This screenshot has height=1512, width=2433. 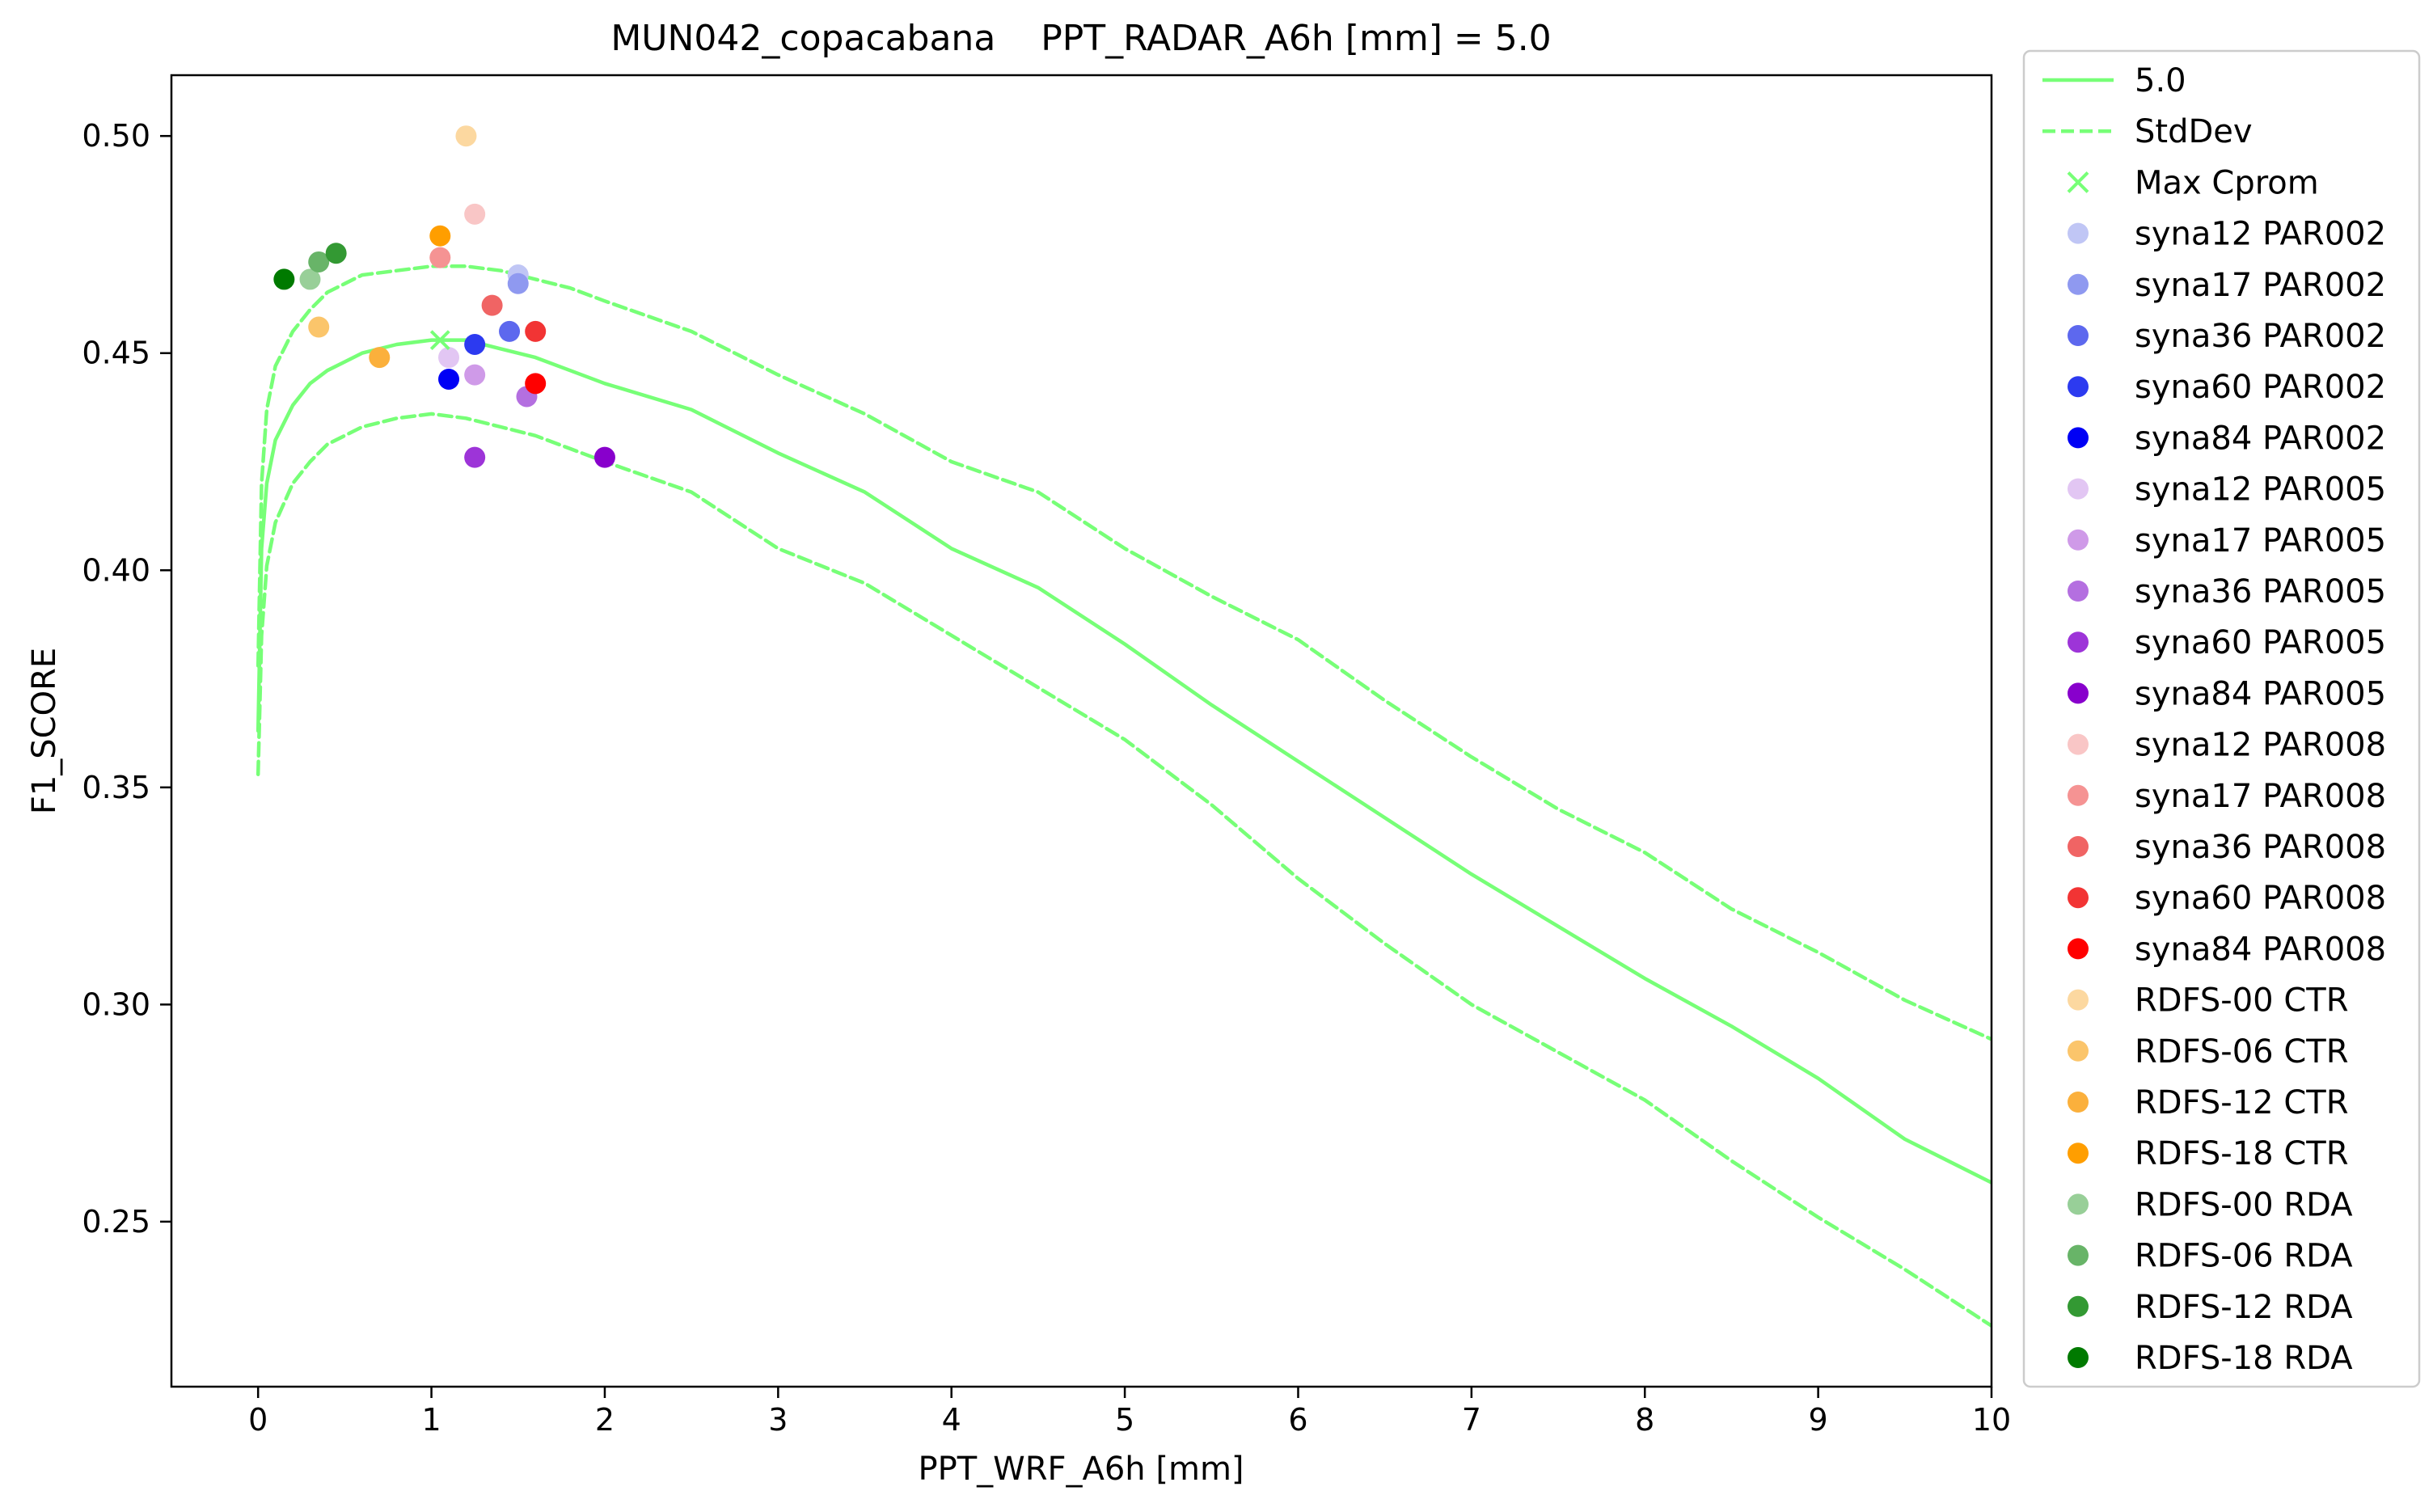 I want to click on legend-label: syna84 PAR002, so click(x=2260, y=438).